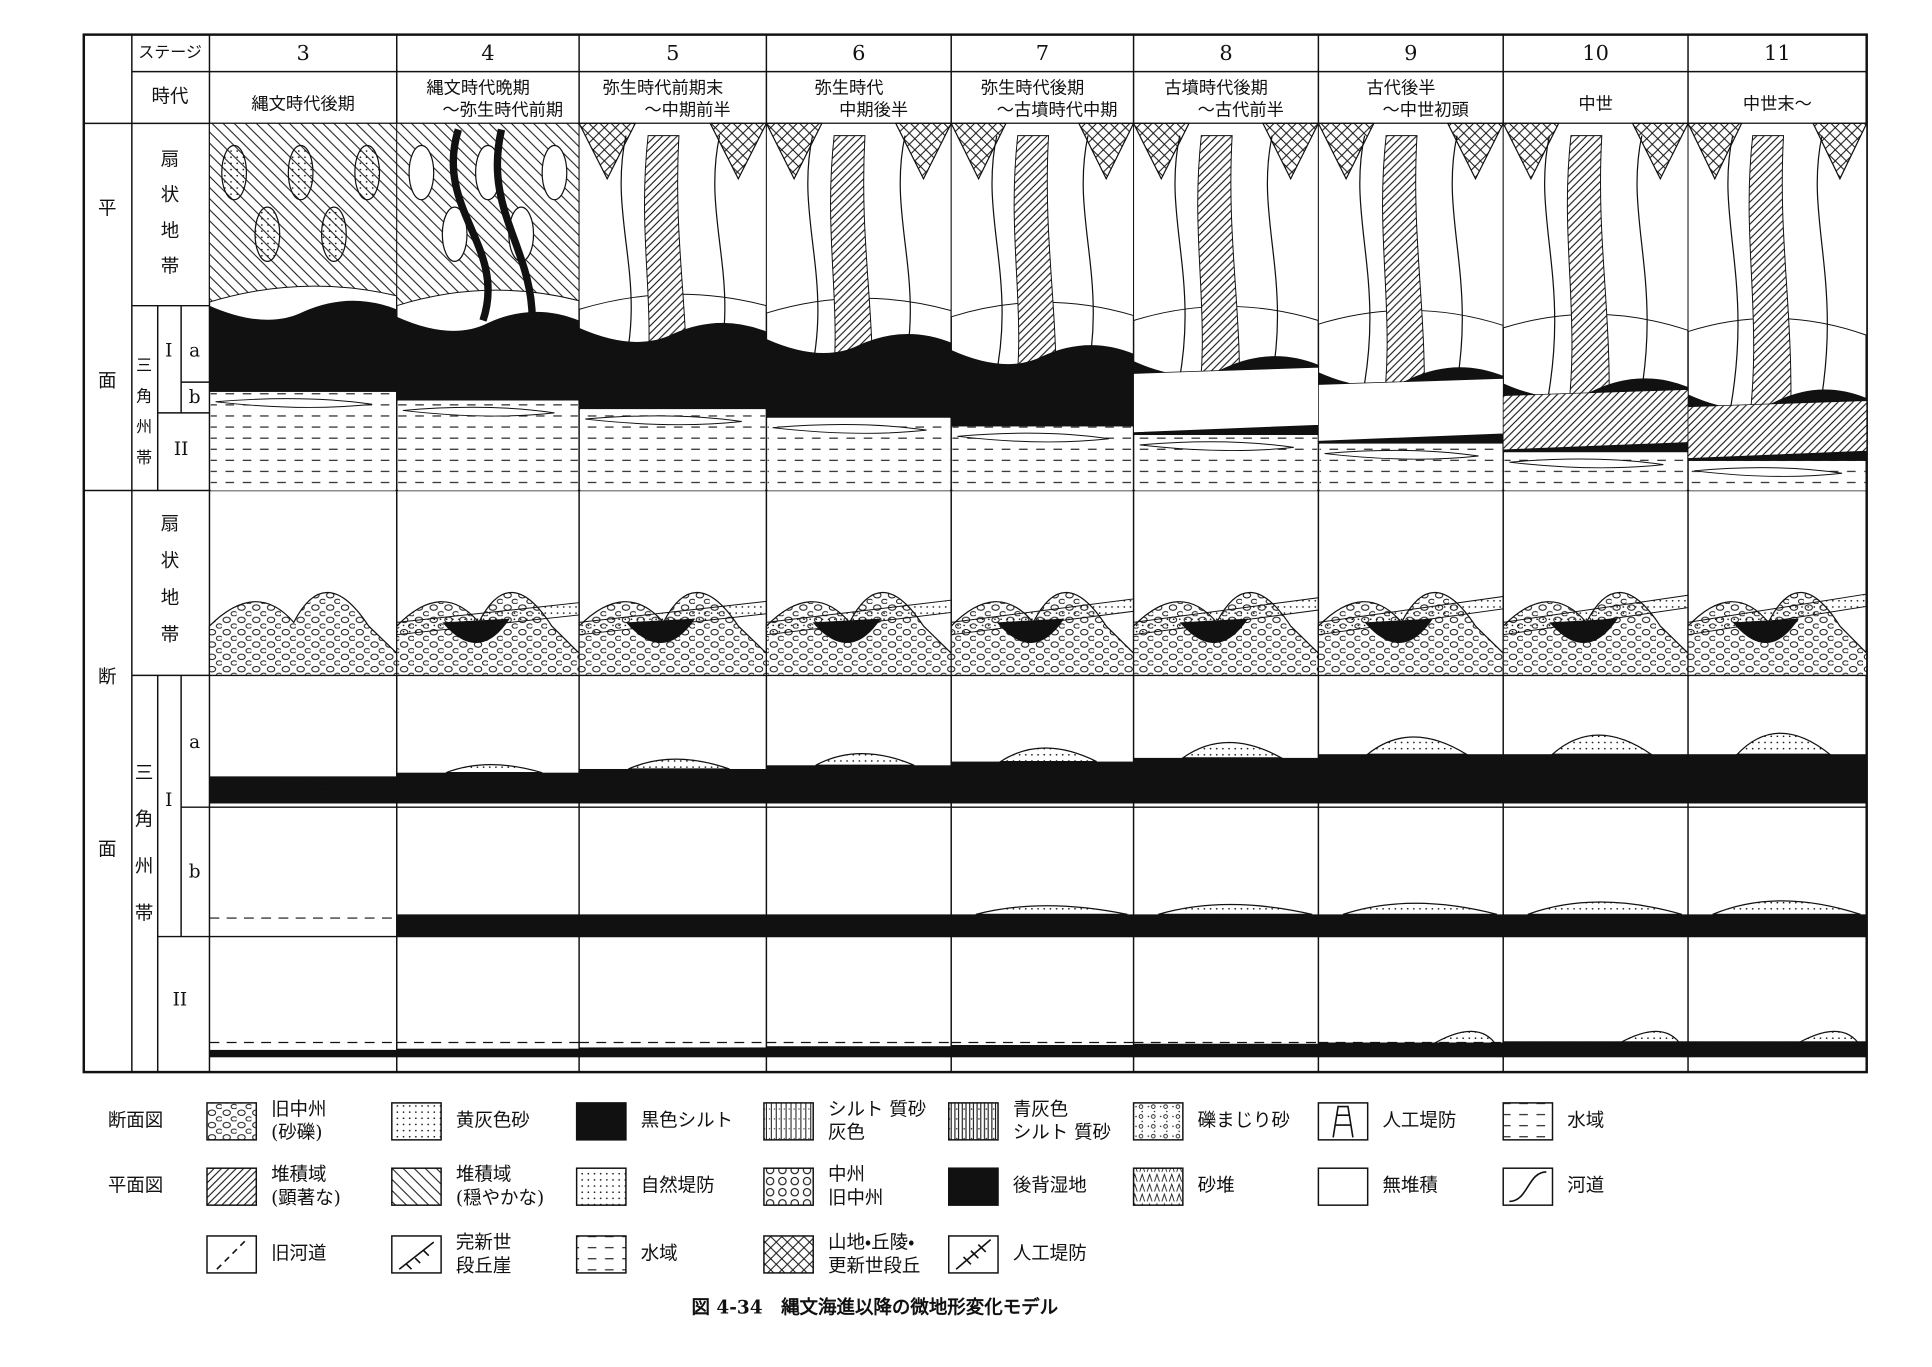 This screenshot has width=1932, height=1367. I want to click on stage-number: 3, so click(302, 53).